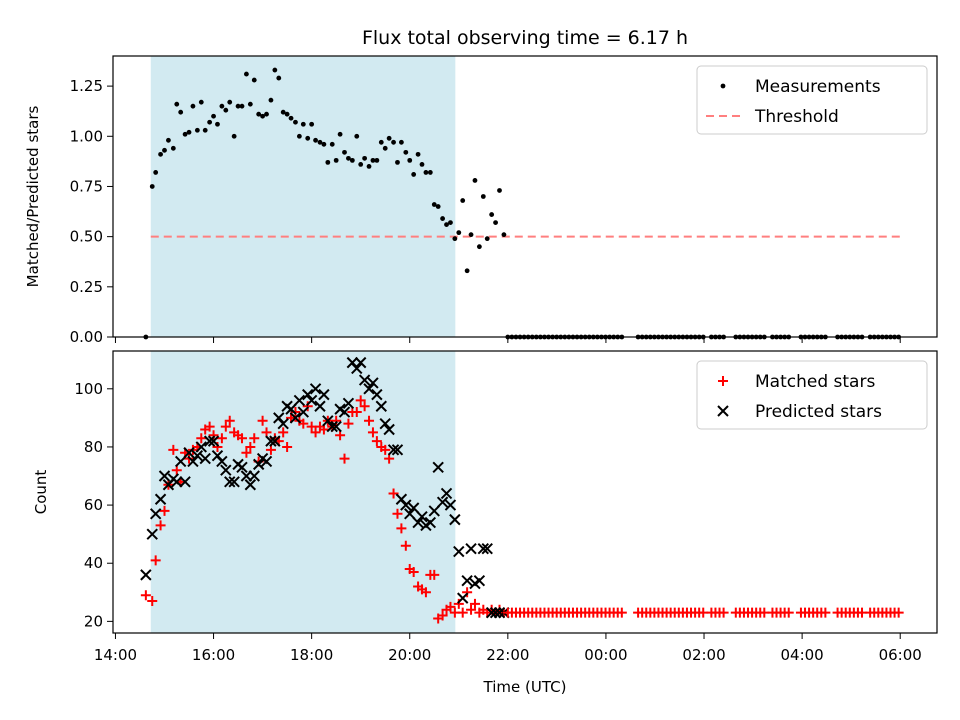 This screenshot has width=960, height=720. Describe the element at coordinates (605, 655) in the screenshot. I see `x-tick-label: 00:00` at that location.